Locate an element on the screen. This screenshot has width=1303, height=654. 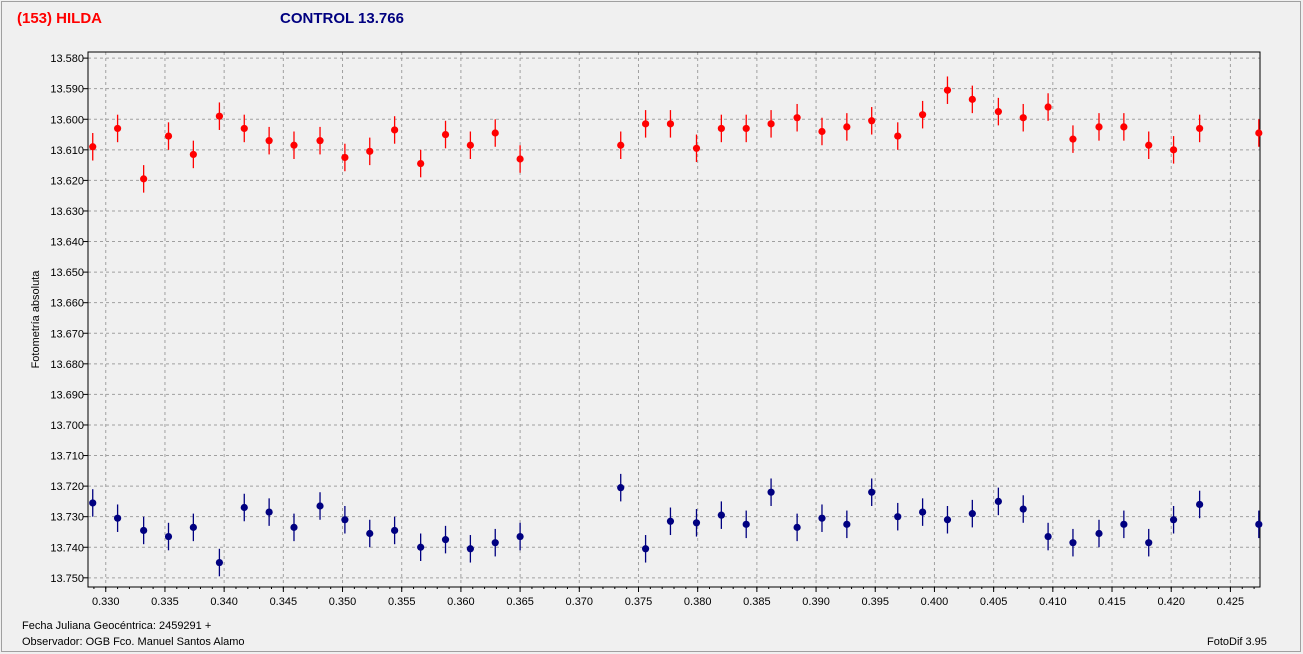
x-tick-label: 0.410 is located at coordinates (1053, 602).